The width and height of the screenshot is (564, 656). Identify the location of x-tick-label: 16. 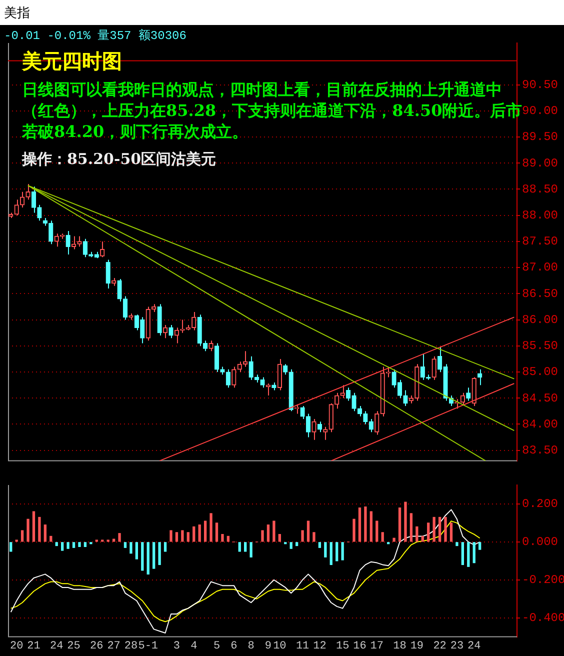
(359, 646).